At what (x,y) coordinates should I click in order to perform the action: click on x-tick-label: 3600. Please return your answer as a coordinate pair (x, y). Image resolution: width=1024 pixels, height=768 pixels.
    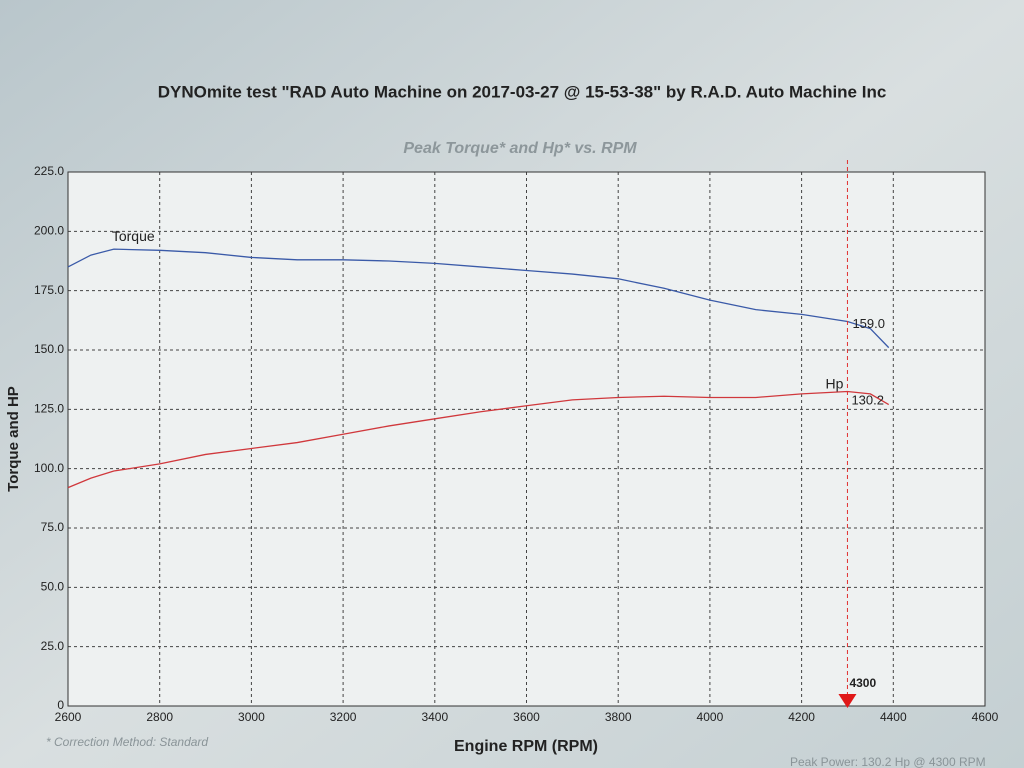
    Looking at the image, I should click on (526, 717).